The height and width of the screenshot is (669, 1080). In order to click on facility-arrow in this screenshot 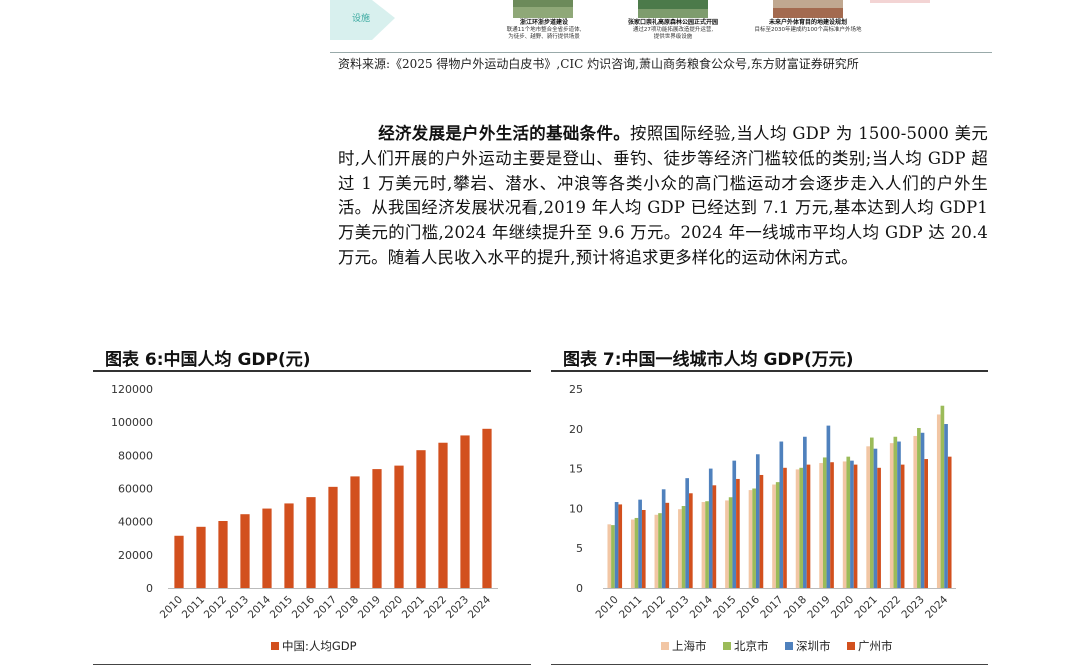, I will do `click(362, 20)`.